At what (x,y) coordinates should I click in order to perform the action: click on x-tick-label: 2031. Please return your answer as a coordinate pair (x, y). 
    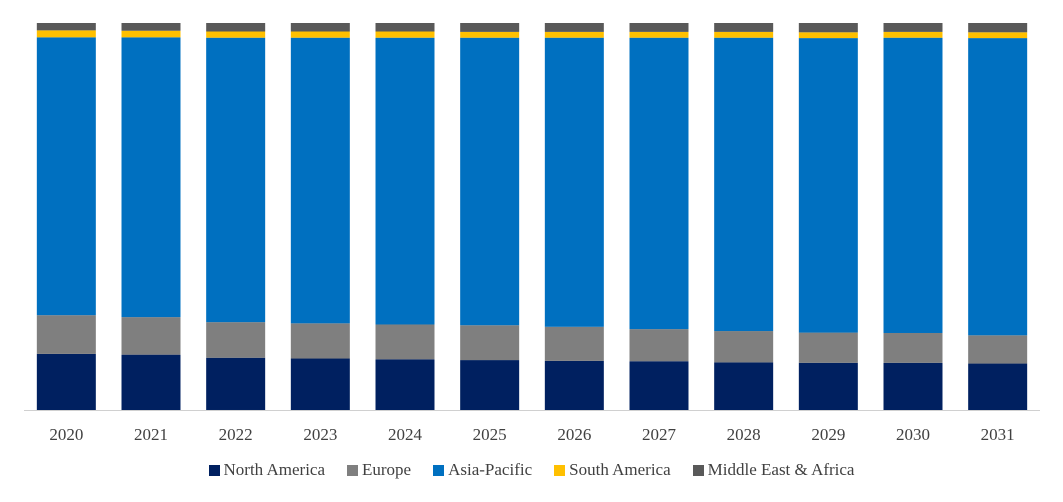
    Looking at the image, I should click on (998, 434).